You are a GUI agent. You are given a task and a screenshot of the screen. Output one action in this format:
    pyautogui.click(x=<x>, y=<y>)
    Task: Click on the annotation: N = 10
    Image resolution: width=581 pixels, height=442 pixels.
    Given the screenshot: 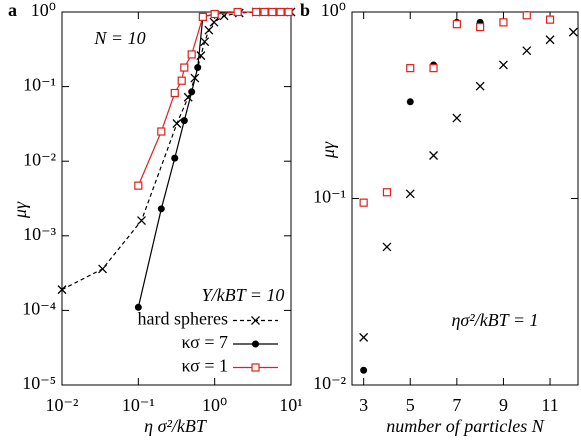 What is the action you would take?
    pyautogui.click(x=119, y=38)
    